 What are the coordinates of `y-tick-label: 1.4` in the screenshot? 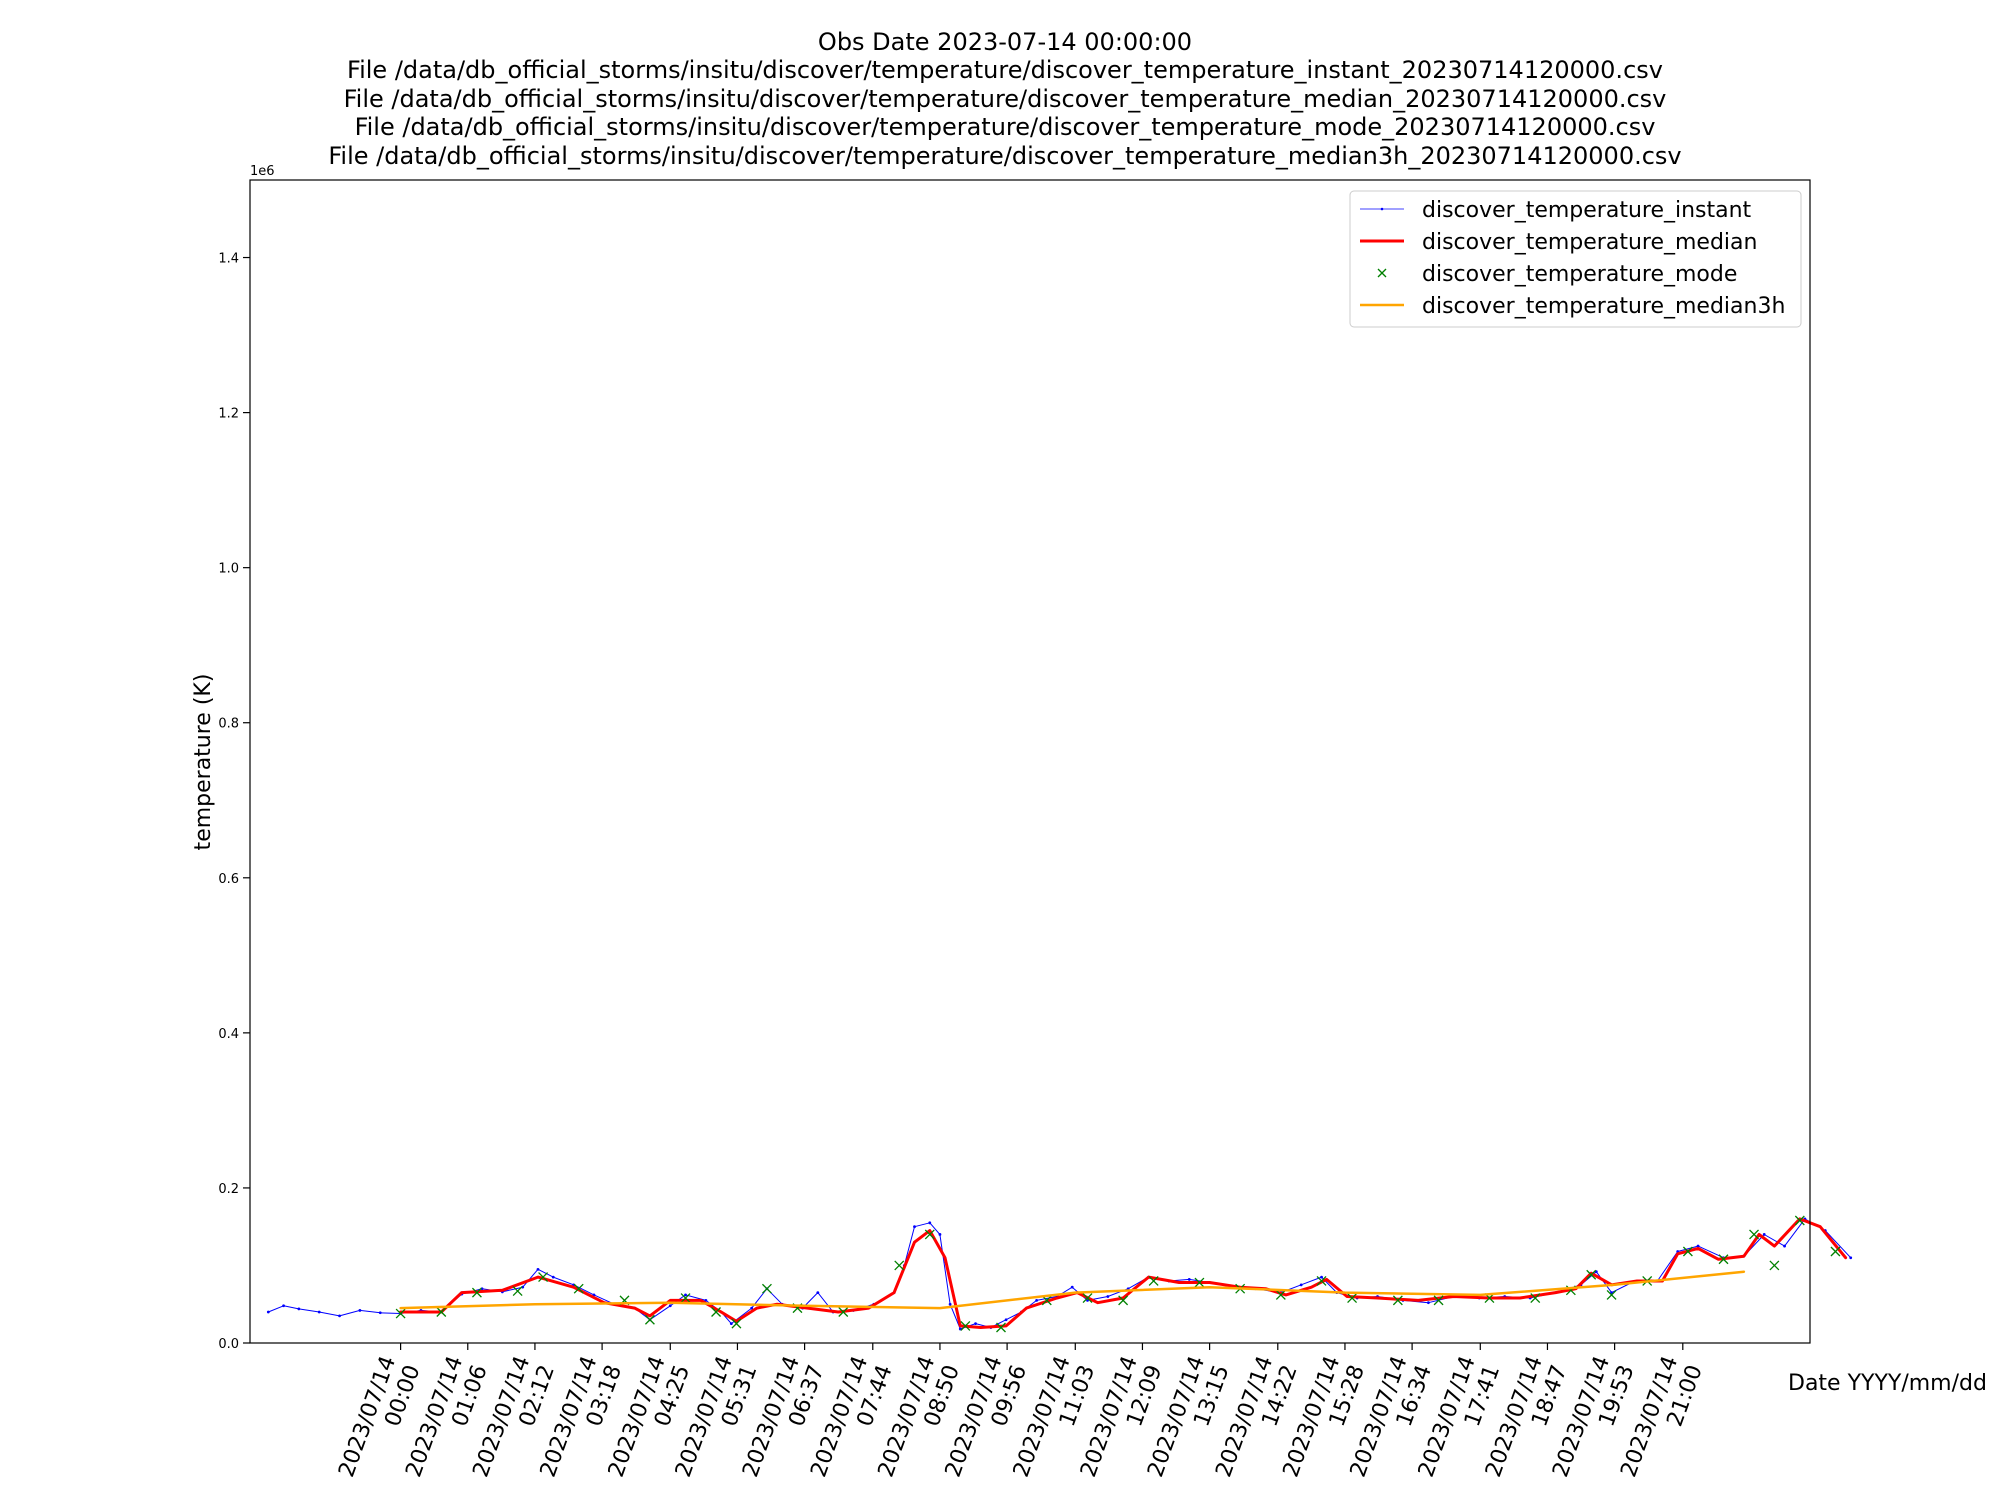 It's located at (228, 259).